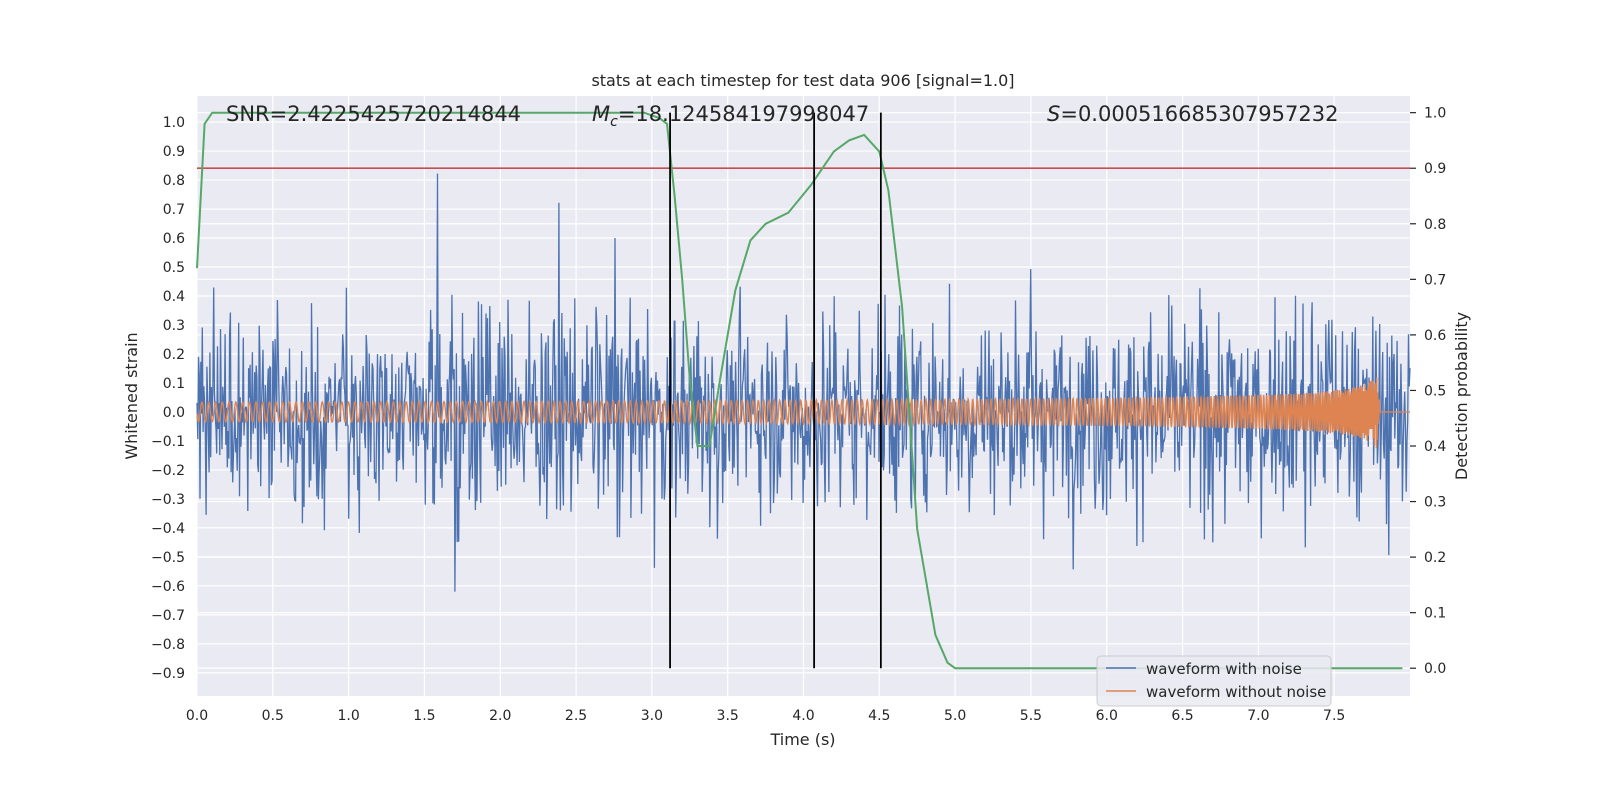 This screenshot has height=800, width=1600. Describe the element at coordinates (1031, 716) in the screenshot. I see `x-tick-label: 5.5` at that location.